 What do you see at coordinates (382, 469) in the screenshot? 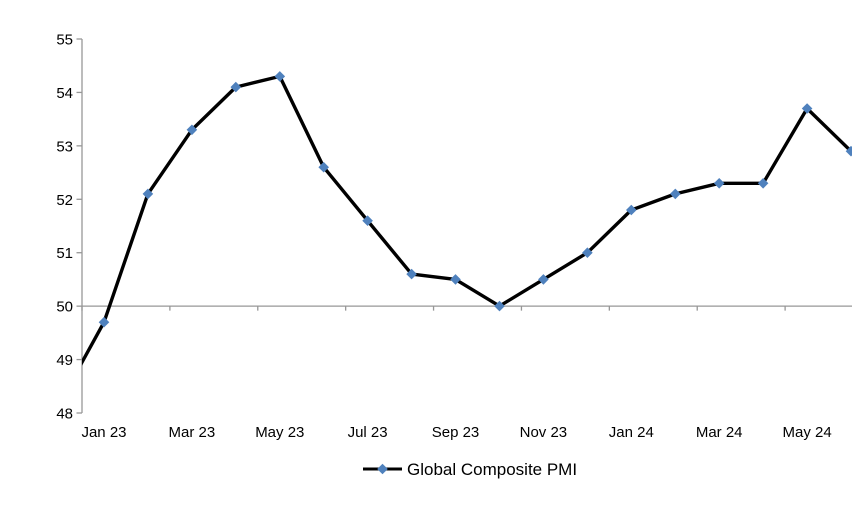
I see `legend-marker-icon` at bounding box center [382, 469].